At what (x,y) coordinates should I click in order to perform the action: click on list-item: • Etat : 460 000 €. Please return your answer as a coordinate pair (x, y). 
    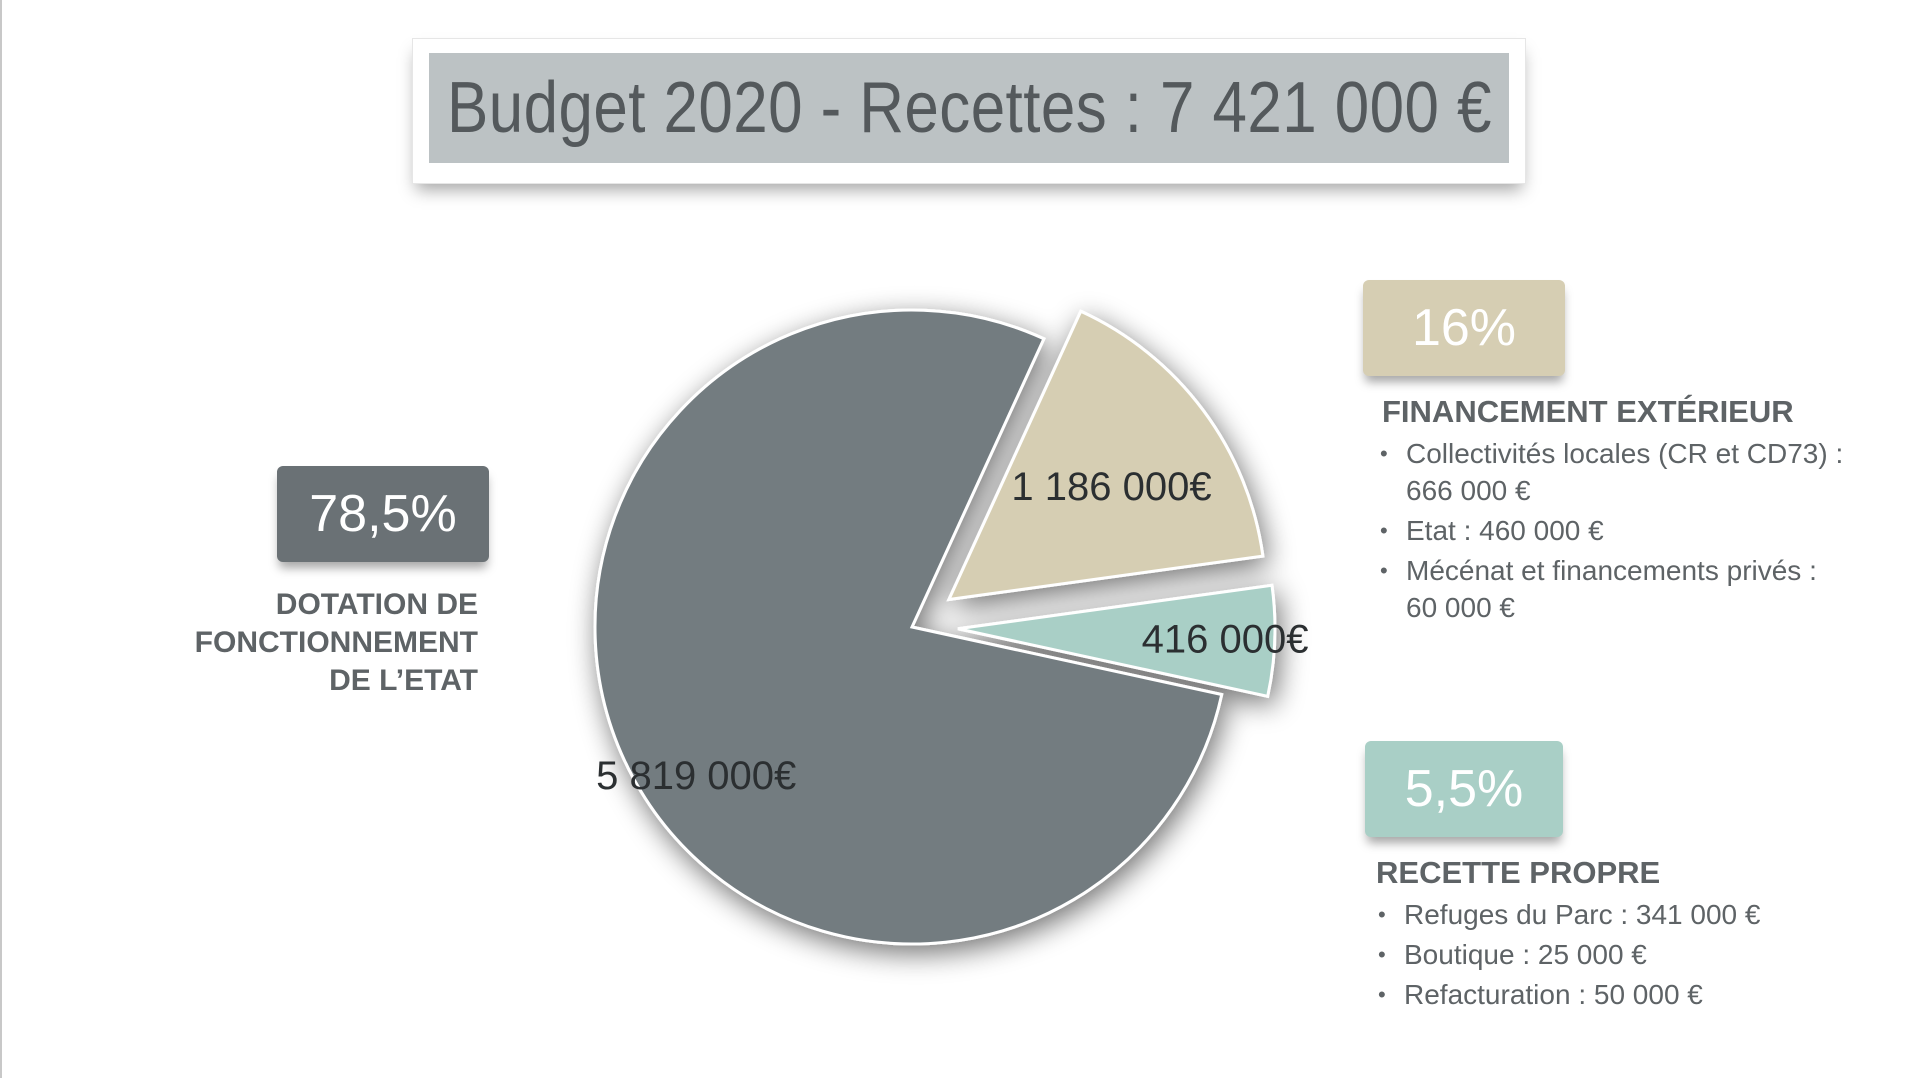
    Looking at the image, I should click on (1640, 530).